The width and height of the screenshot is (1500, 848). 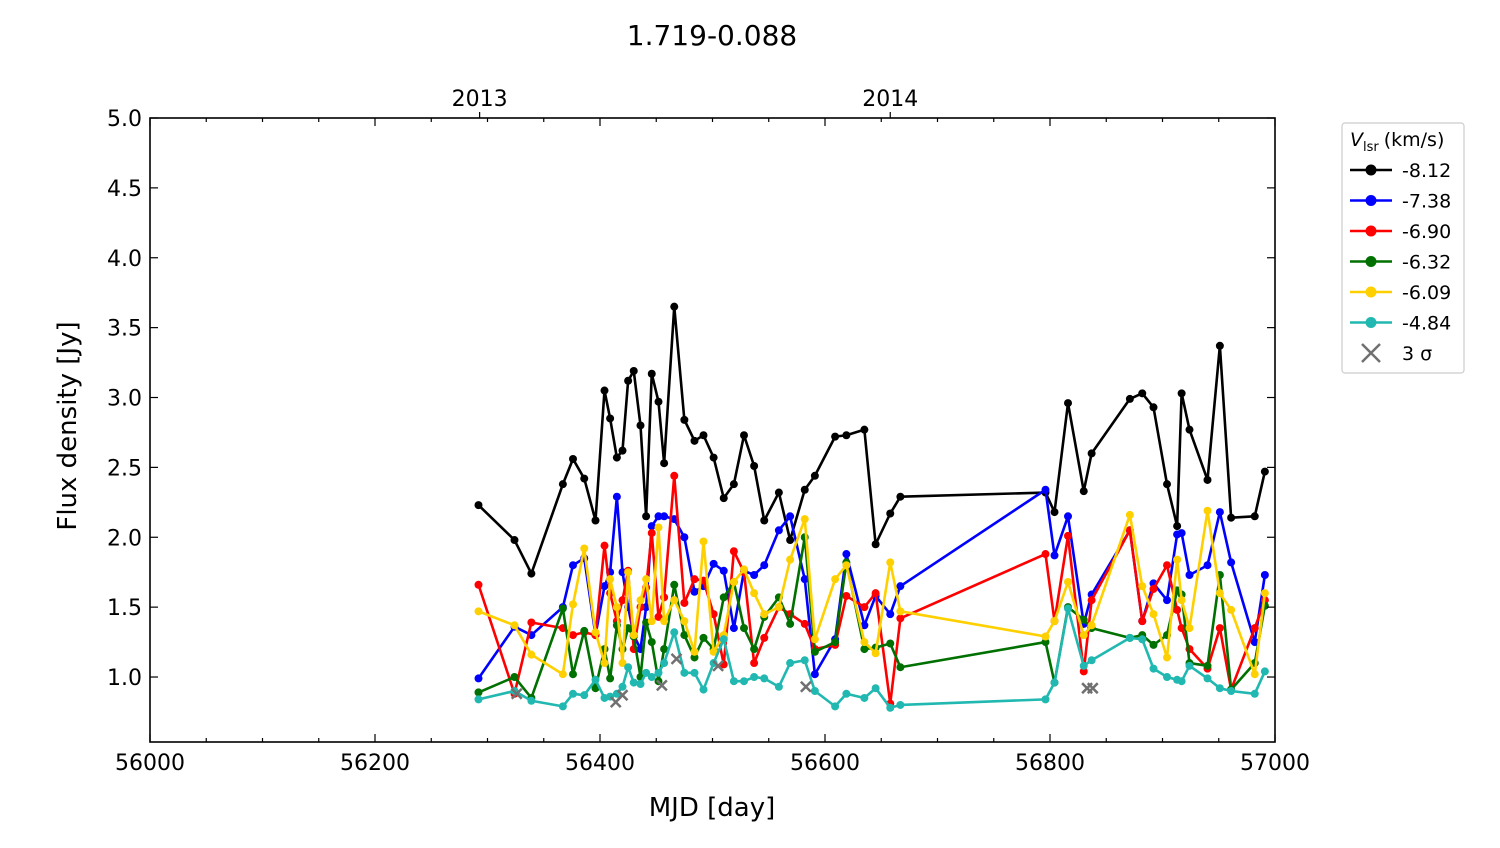 I want to click on legend-title-v: V, so click(x=1357, y=140).